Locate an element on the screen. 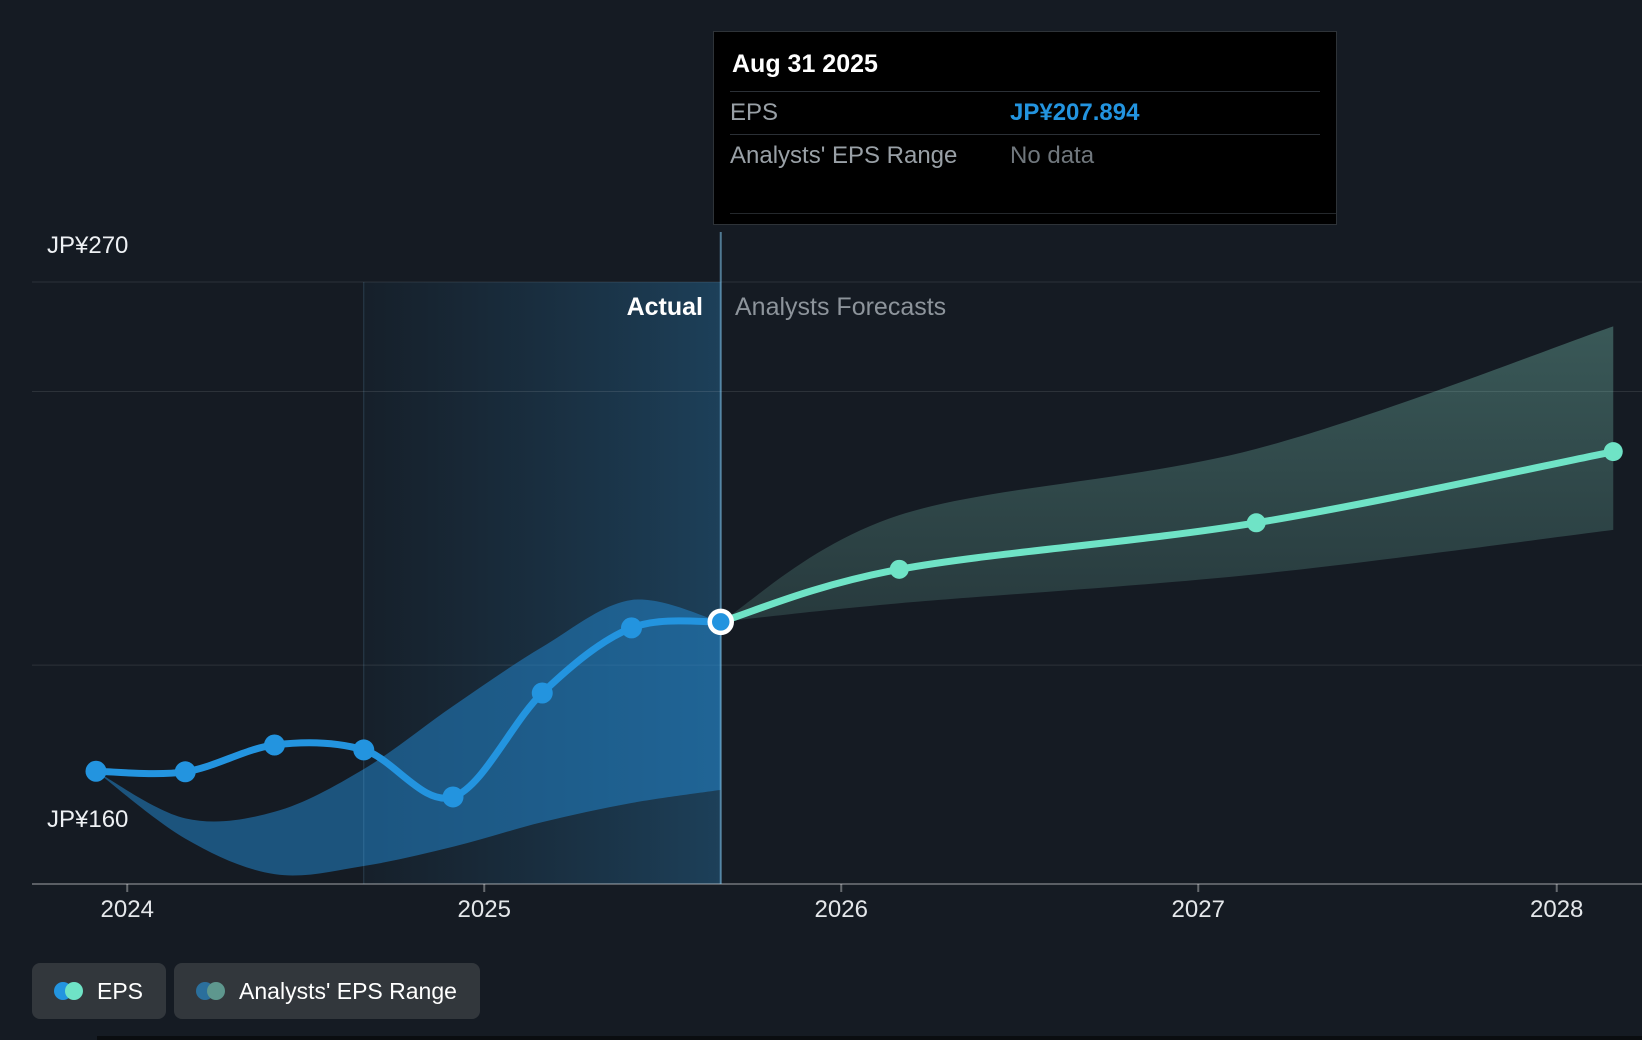  y-axis-label-bottom: JP¥160 is located at coordinates (88, 819).